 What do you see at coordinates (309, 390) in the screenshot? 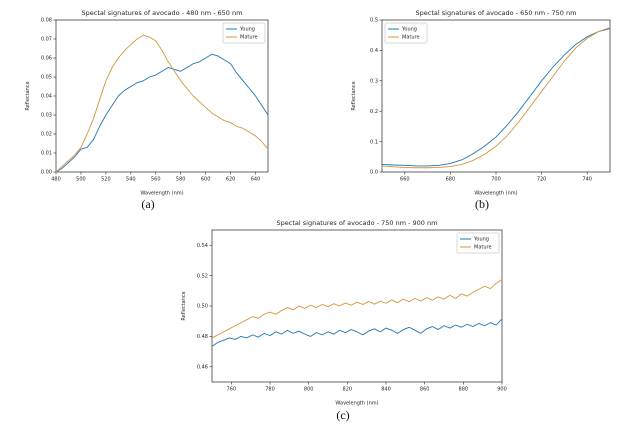
I see `x-tick-label: 800` at bounding box center [309, 390].